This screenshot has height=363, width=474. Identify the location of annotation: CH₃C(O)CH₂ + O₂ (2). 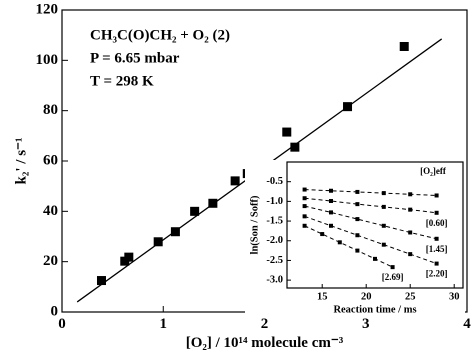
(160, 35).